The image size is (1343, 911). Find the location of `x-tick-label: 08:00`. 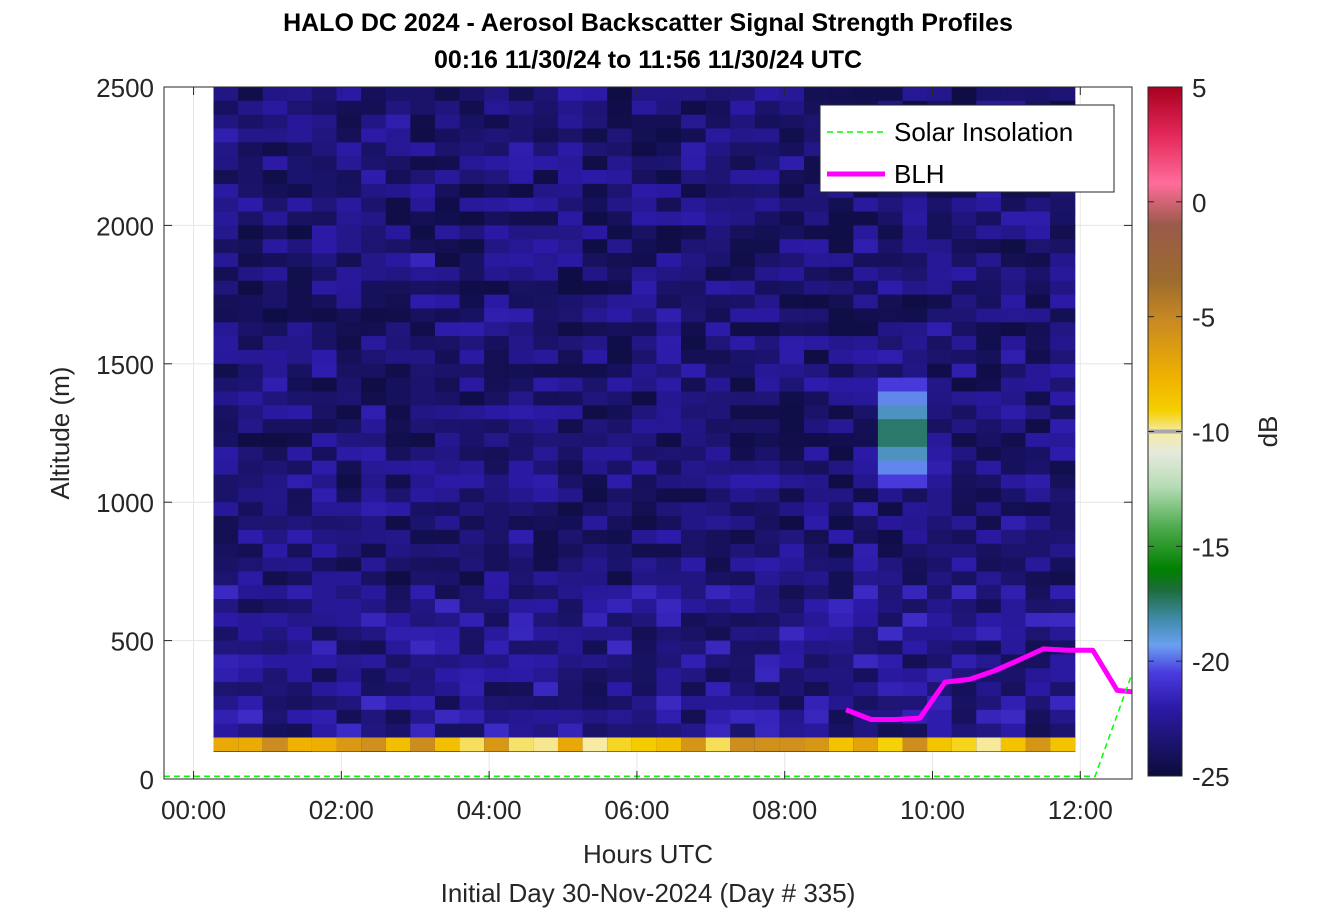

x-tick-label: 08:00 is located at coordinates (784, 810).